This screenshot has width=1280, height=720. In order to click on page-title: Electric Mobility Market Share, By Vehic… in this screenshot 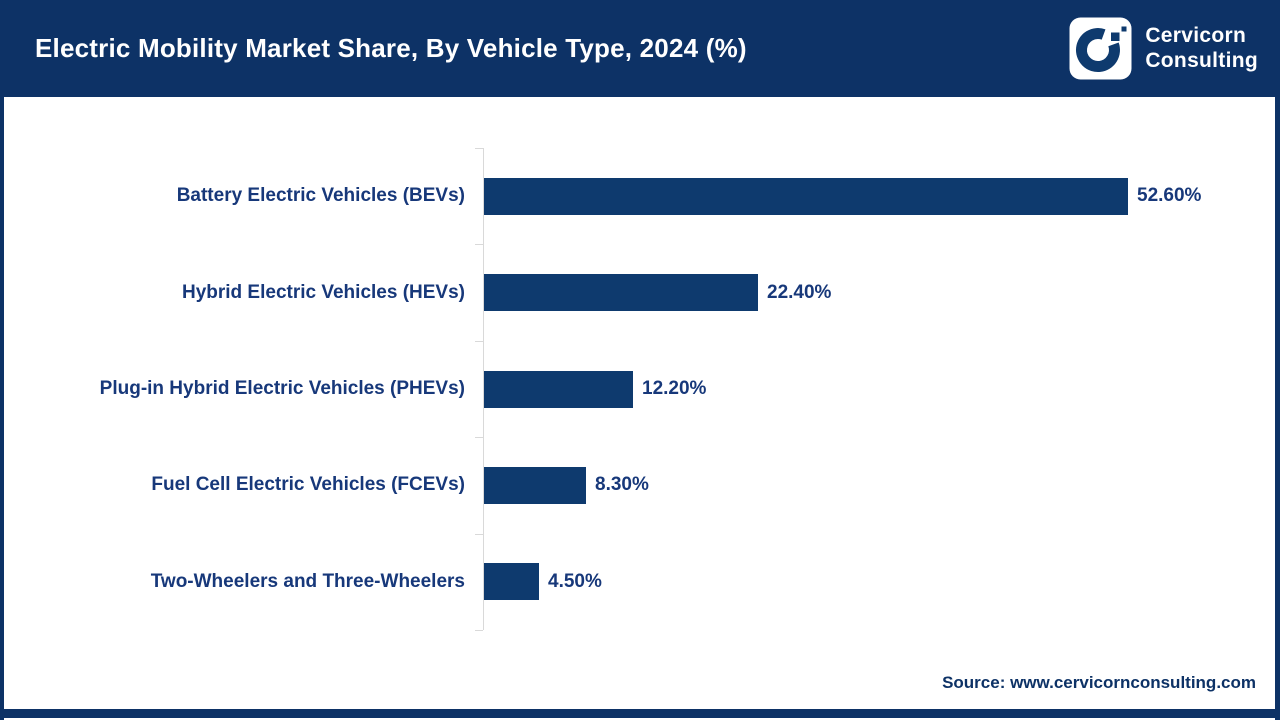, I will do `click(391, 48)`.